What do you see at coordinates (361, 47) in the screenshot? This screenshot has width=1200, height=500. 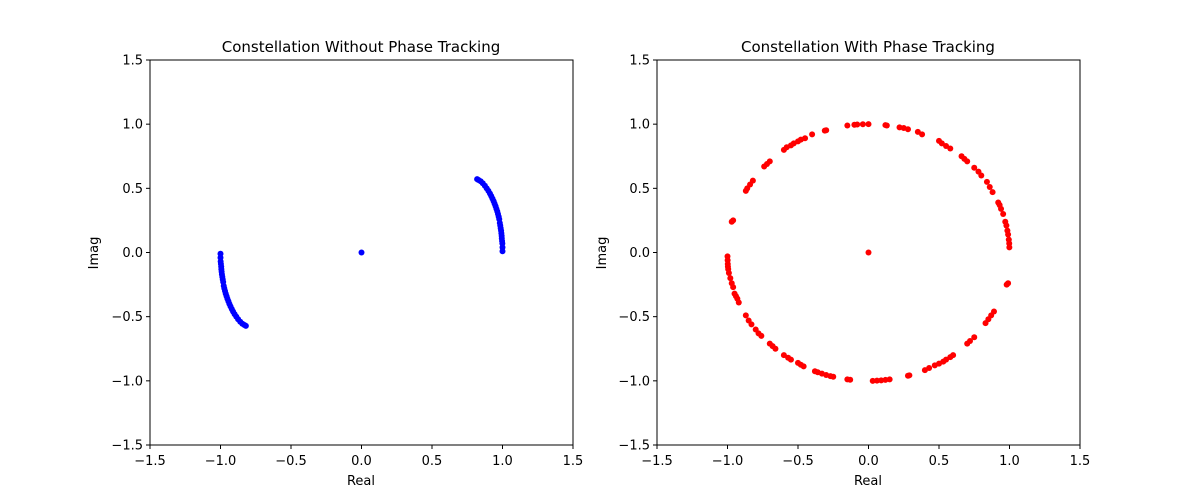 I see `plot-left-title: Constellation Without Phase Tracking` at bounding box center [361, 47].